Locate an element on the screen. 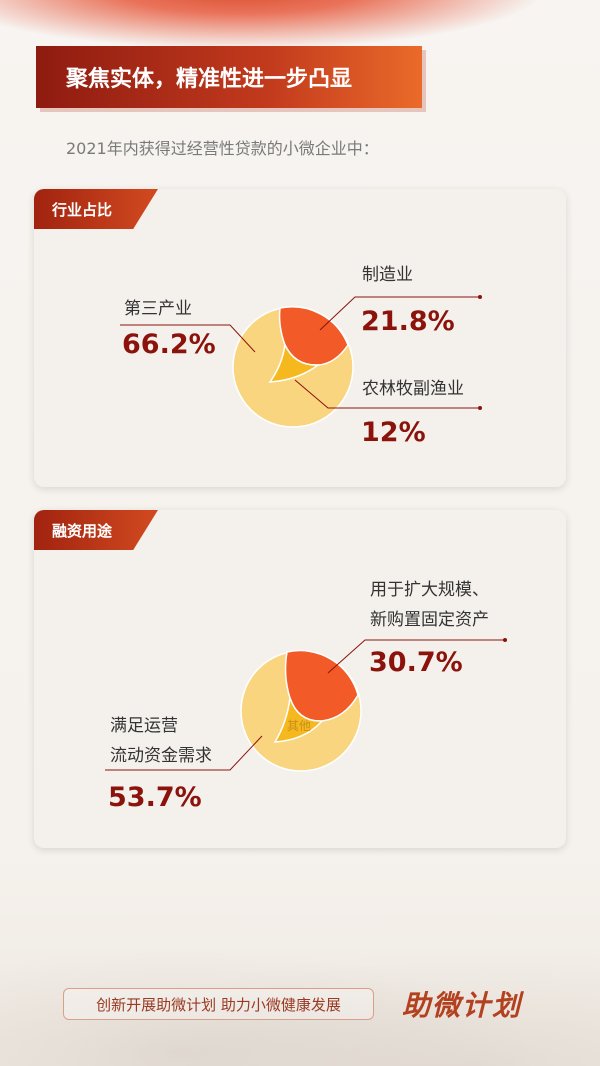 This screenshot has height=1066, width=600. value-agriculture: 12% is located at coordinates (393, 432).